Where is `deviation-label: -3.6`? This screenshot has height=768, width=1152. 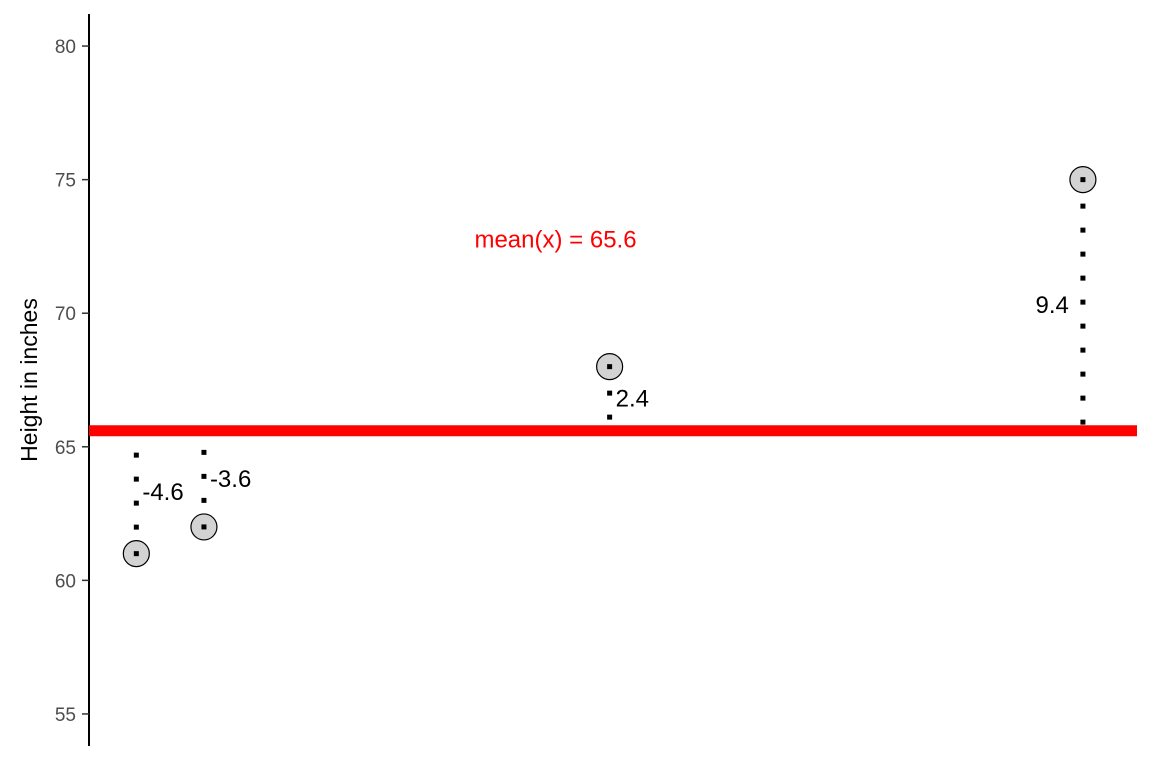
deviation-label: -3.6 is located at coordinates (230, 479).